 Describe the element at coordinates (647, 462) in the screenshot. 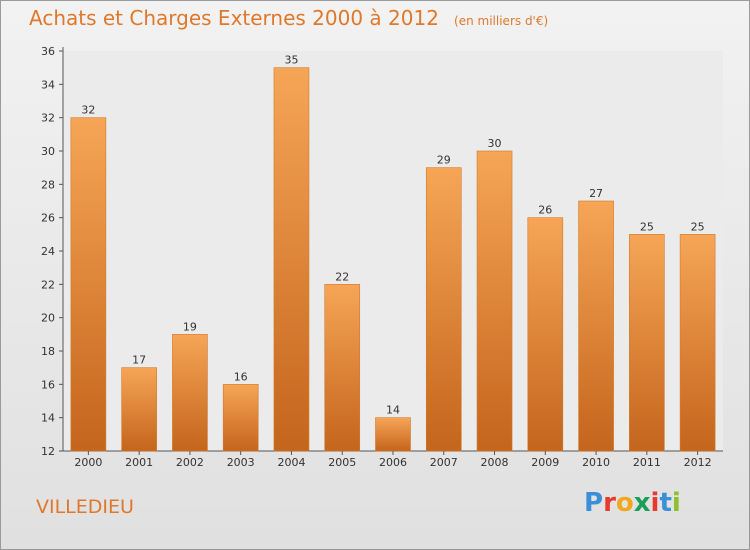

I see `x-tick-label: 2011` at that location.